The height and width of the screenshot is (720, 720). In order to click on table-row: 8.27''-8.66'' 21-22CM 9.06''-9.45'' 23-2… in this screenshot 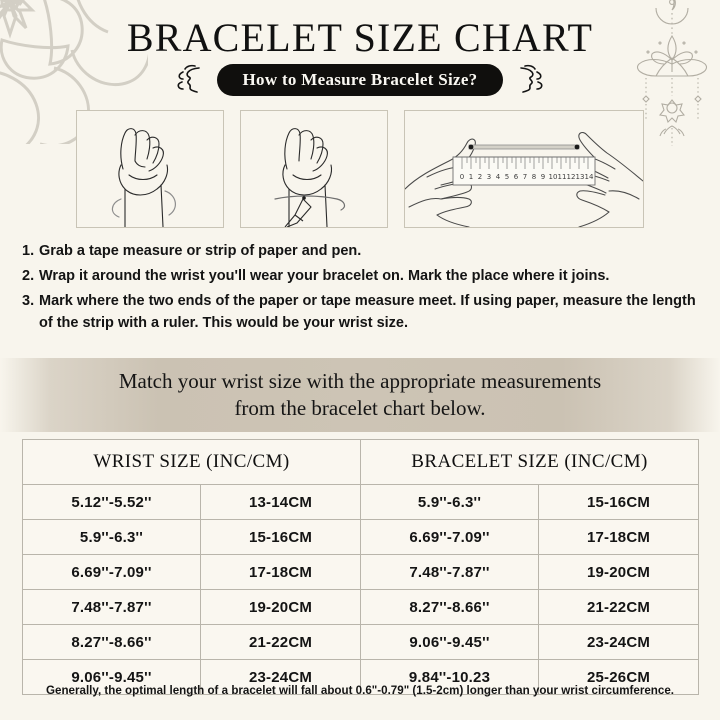, I will do `click(361, 642)`.